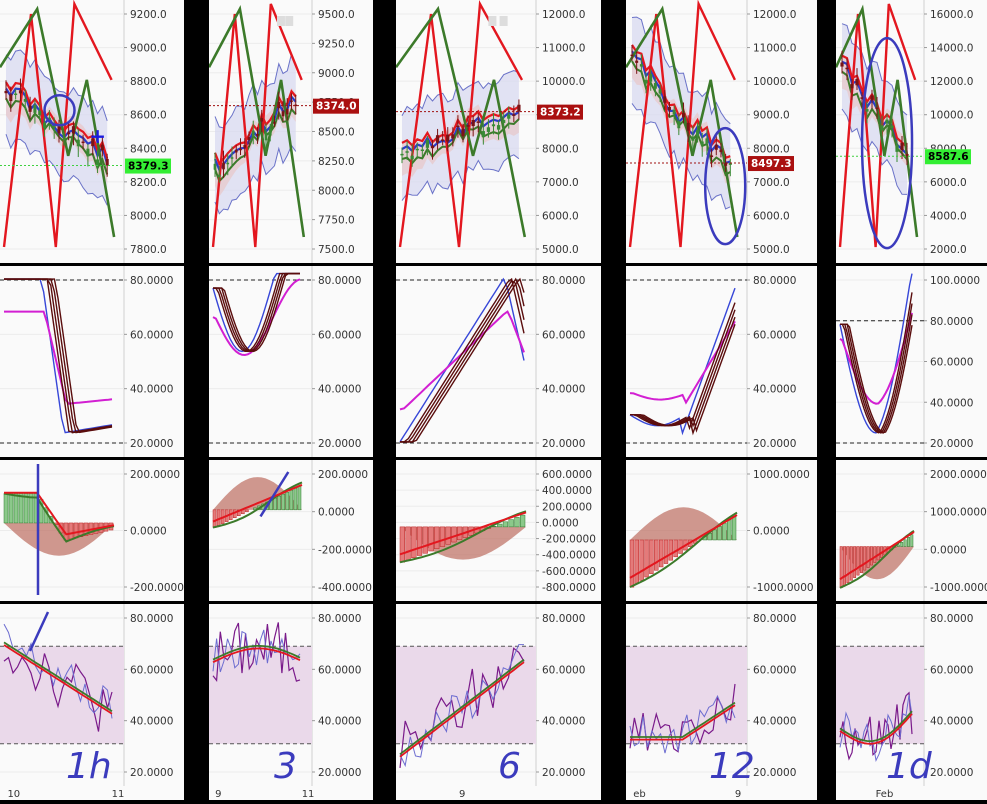 Image resolution: width=987 pixels, height=804 pixels. What do you see at coordinates (336, 513) in the screenshot?
I see `axis-tick-label: 0.0000` at bounding box center [336, 513].